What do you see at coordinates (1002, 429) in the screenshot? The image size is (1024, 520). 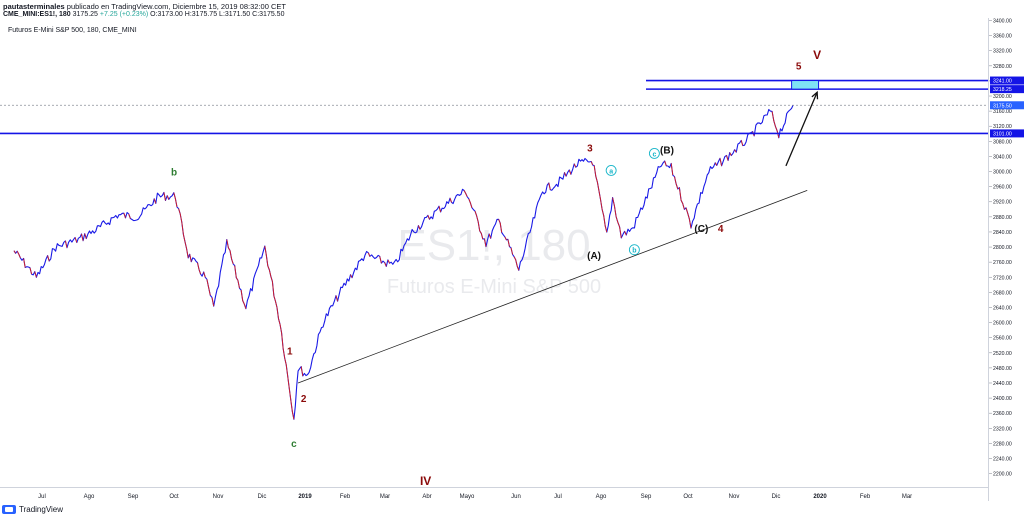 I see `y-tick-label: 2320.00` at bounding box center [1002, 429].